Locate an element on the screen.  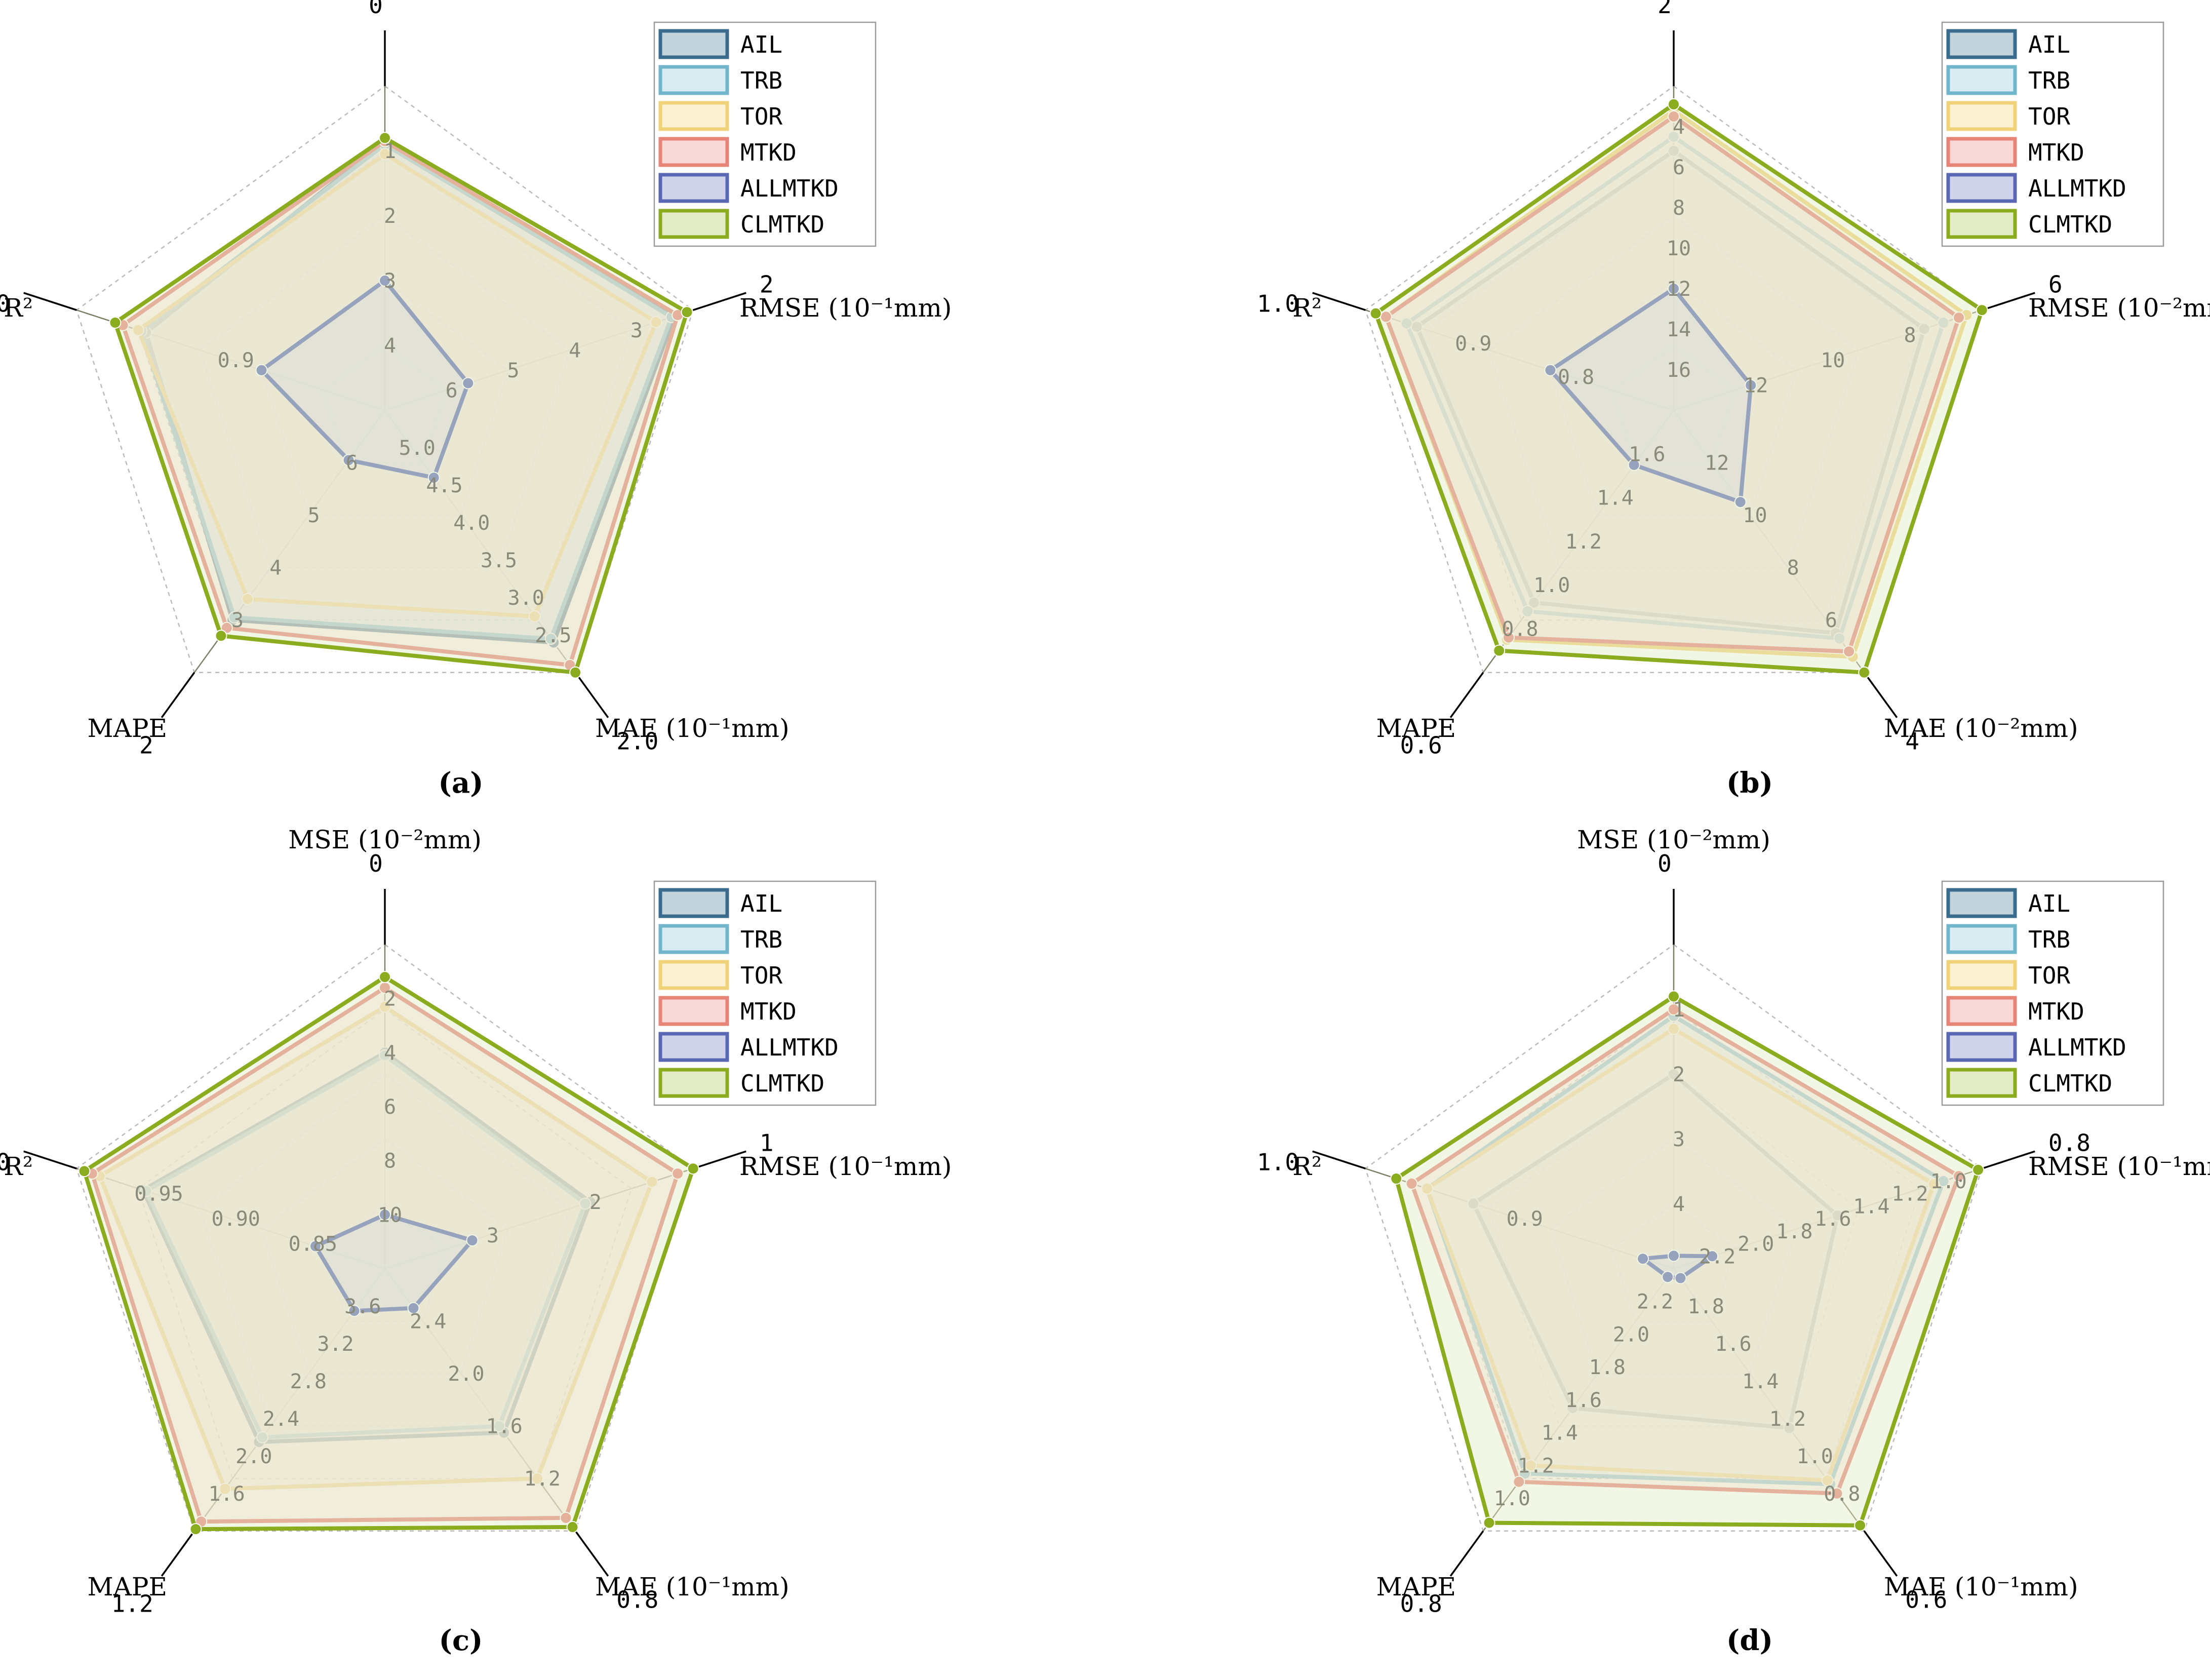
tick-label: 2 is located at coordinates (1679, 1074).